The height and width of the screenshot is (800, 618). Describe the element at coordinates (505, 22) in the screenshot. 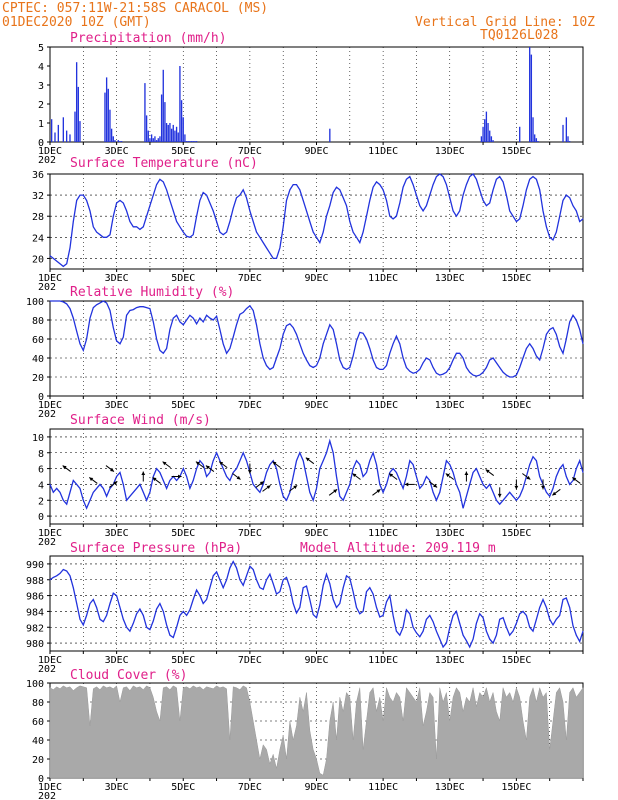

I see `header-grid-line: Vertical Grid Line: 10Z` at that location.